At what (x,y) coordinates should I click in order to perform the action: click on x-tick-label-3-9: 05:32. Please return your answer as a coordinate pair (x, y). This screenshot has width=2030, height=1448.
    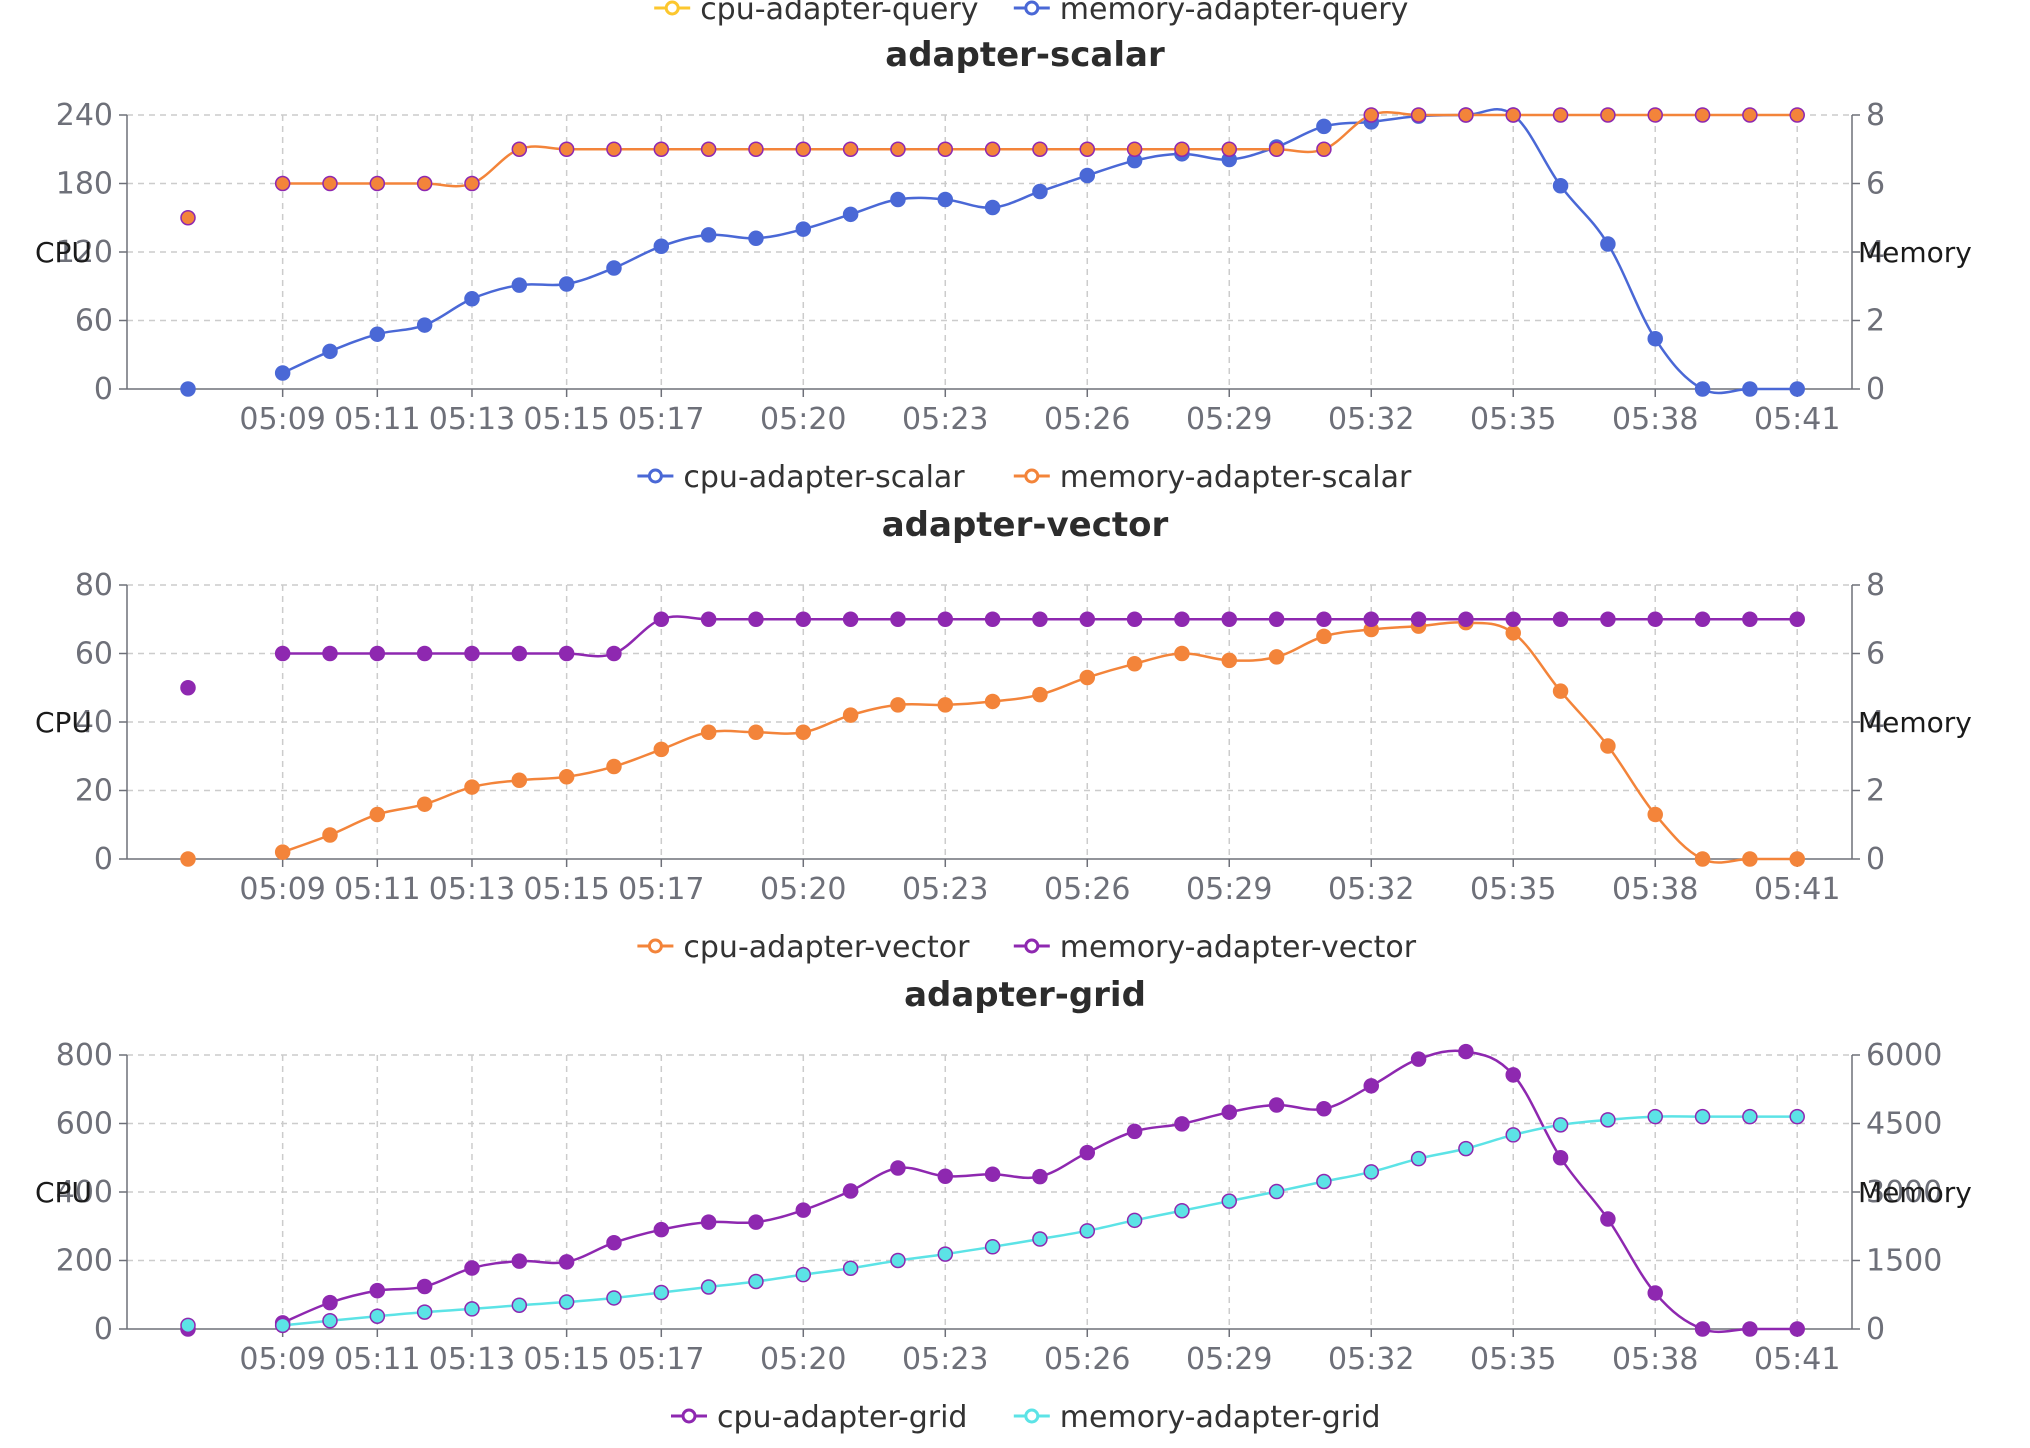
    Looking at the image, I should click on (1371, 1359).